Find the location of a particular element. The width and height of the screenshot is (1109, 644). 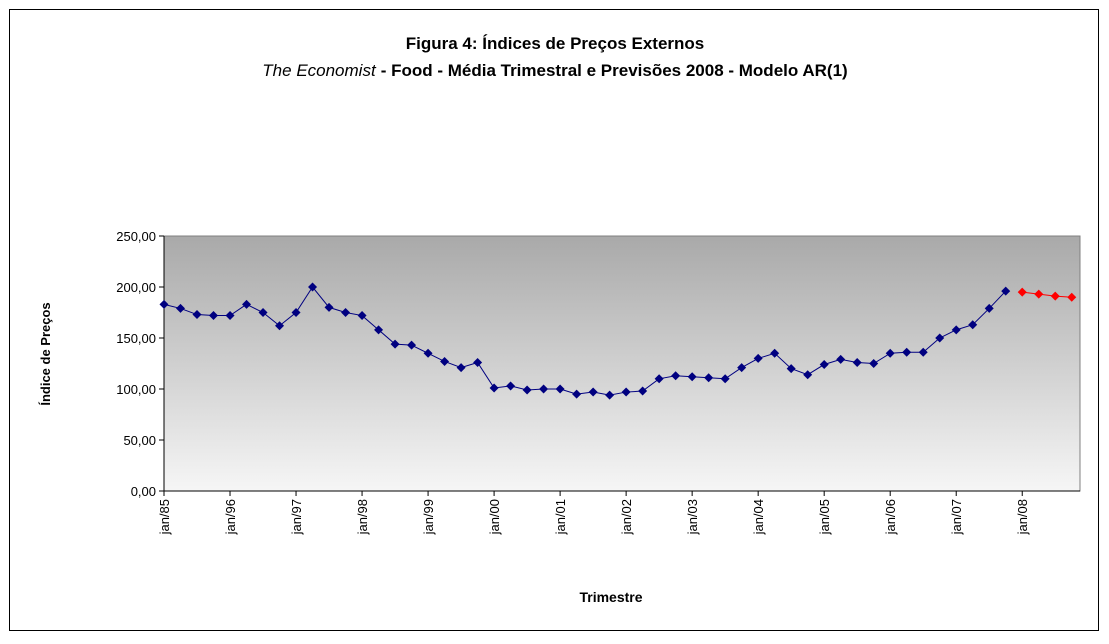

y-tick-label: 250,00 is located at coordinates (136, 236).